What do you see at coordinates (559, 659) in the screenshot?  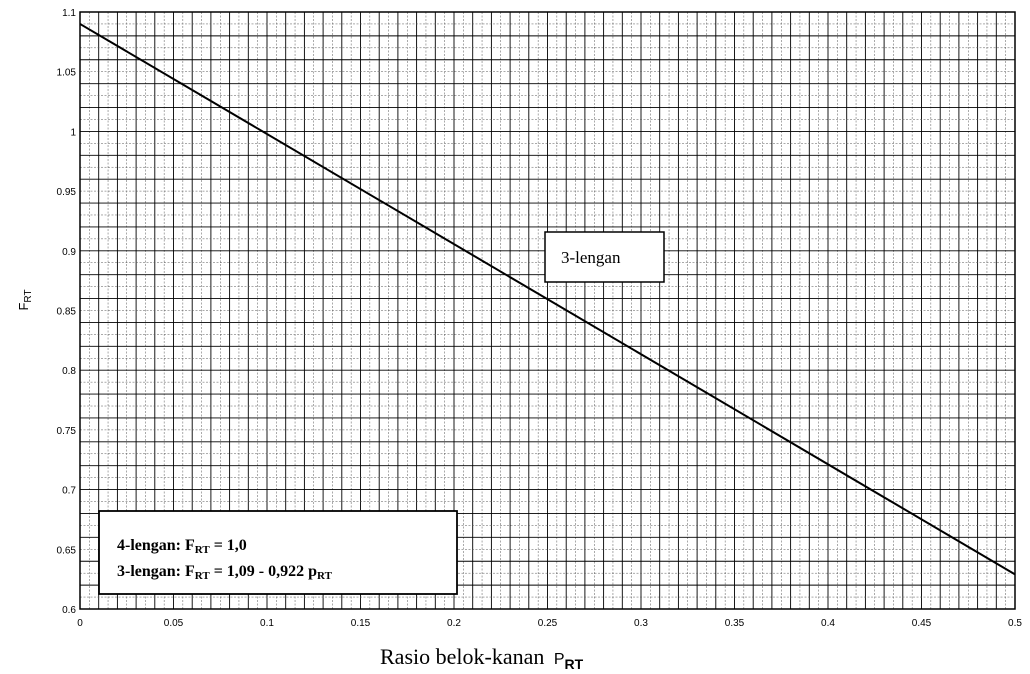 I see `x-axis-label-symbol: P` at bounding box center [559, 659].